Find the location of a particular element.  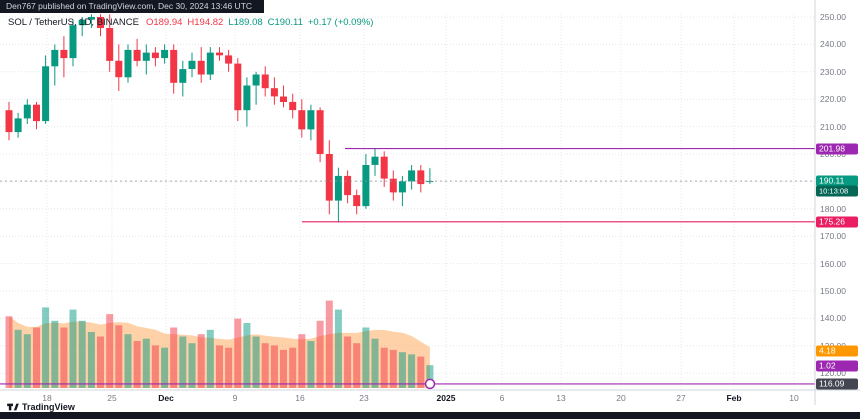

price-tick: 150.00 is located at coordinates (833, 291).